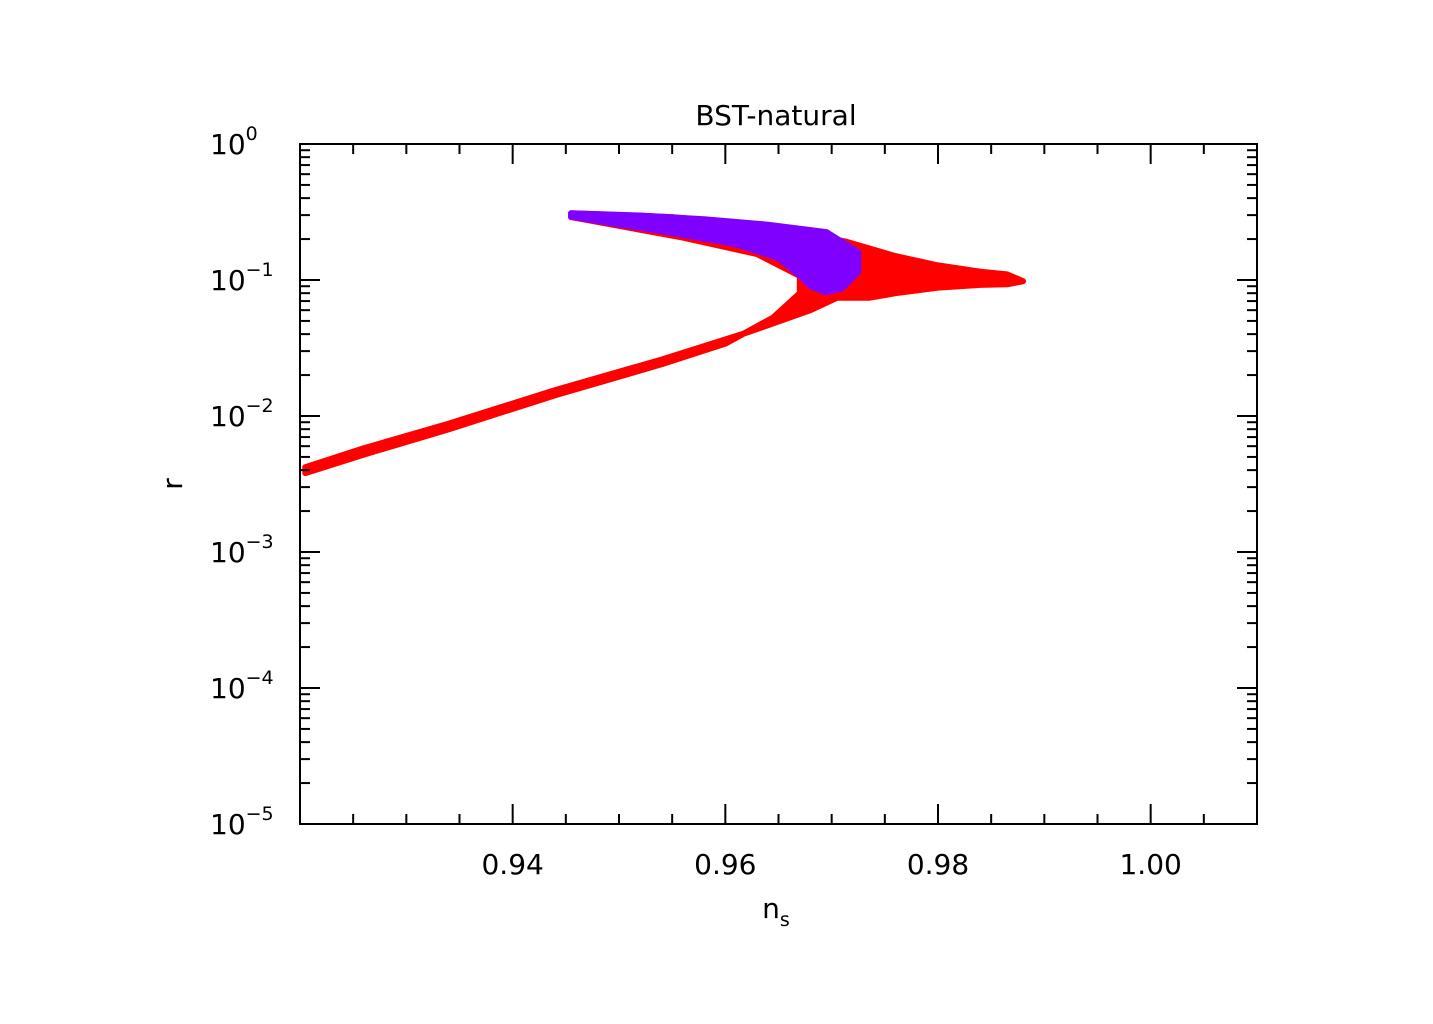 The image size is (1433, 1024). I want to click on y-tick-label: 10⁻⁴, so click(242, 686).